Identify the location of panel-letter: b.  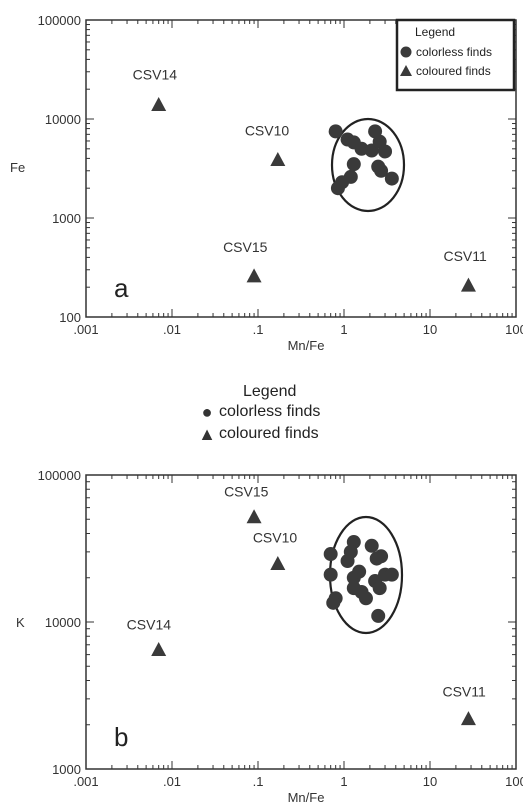
(121, 737).